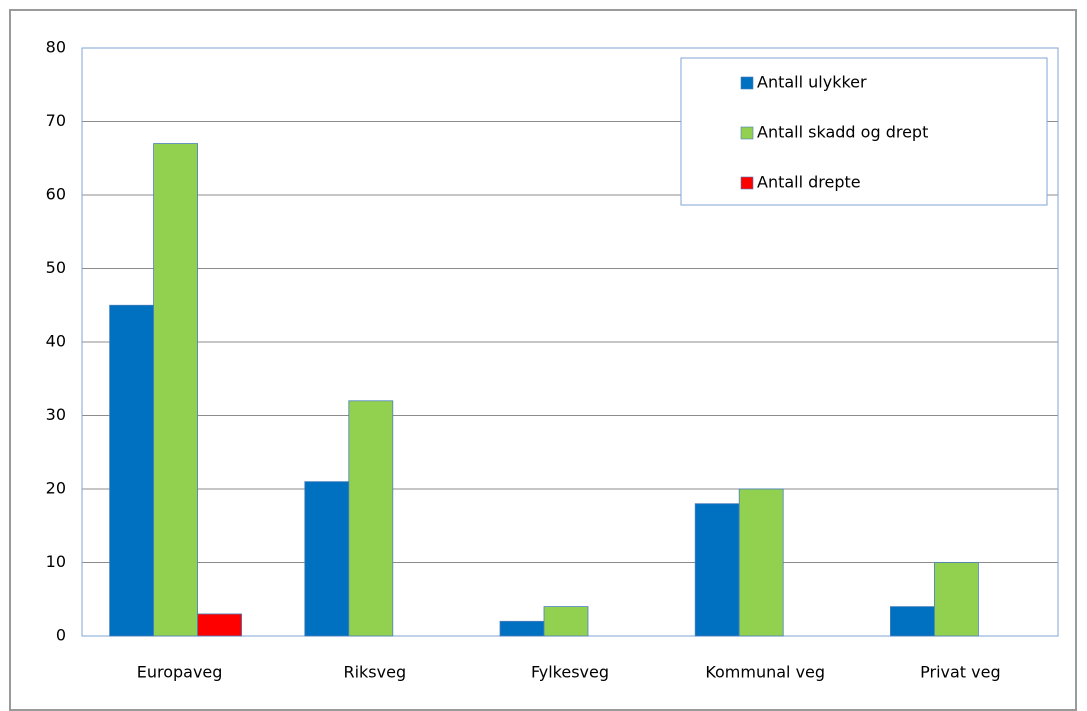  What do you see at coordinates (374, 672) in the screenshot?
I see `x-tick-label: Riksveg` at bounding box center [374, 672].